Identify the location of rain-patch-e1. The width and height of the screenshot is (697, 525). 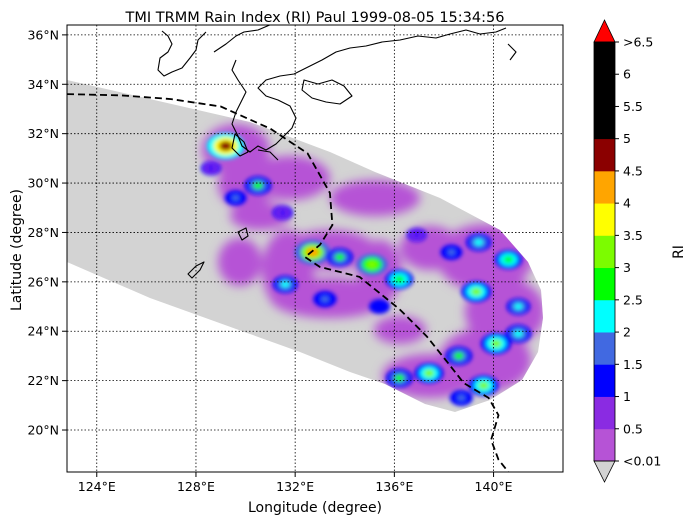
(485, 258).